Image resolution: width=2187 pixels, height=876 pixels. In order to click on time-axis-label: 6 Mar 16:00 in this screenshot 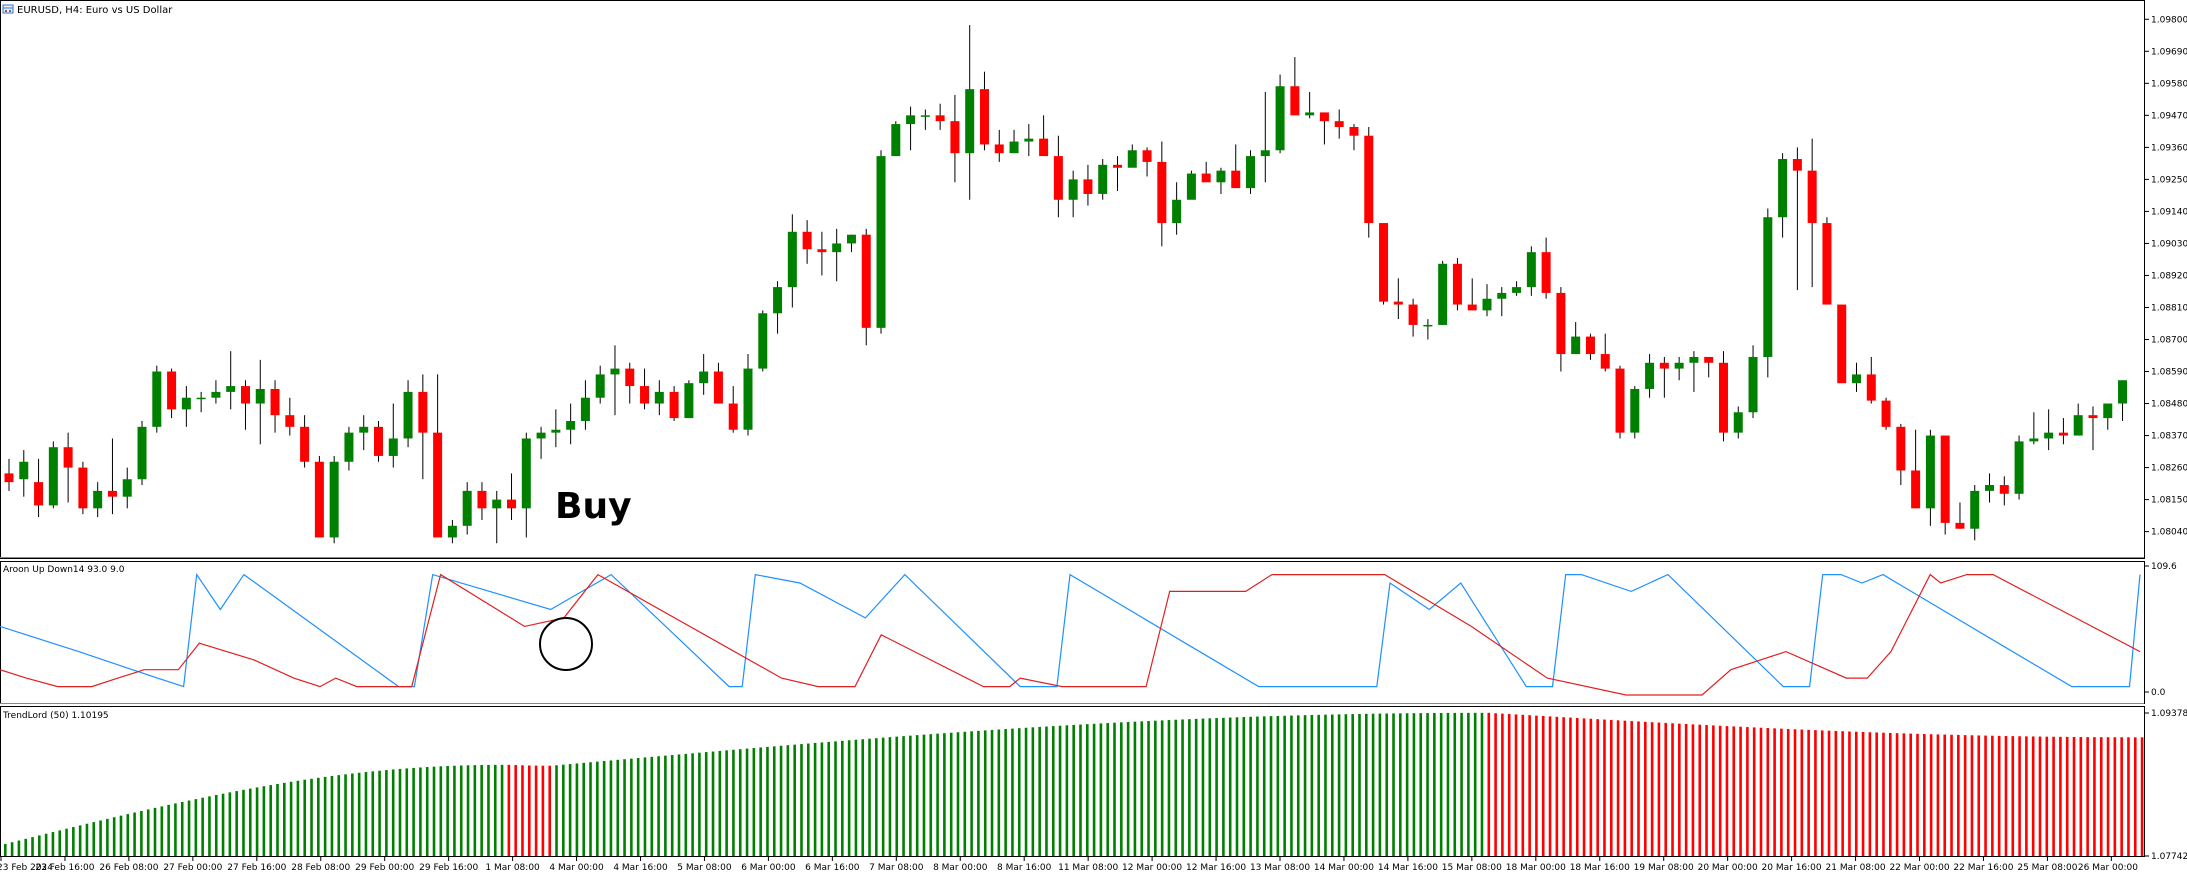, I will do `click(832, 867)`.